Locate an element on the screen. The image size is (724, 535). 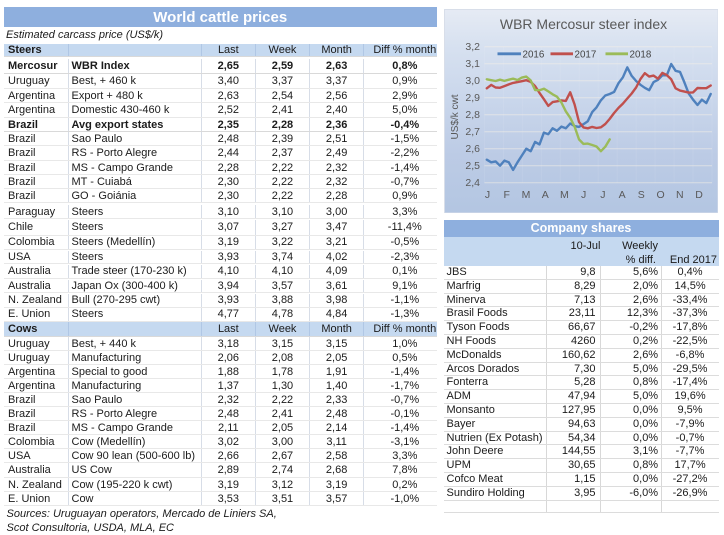
svg-text: 2,5 is located at coordinates (472, 165).